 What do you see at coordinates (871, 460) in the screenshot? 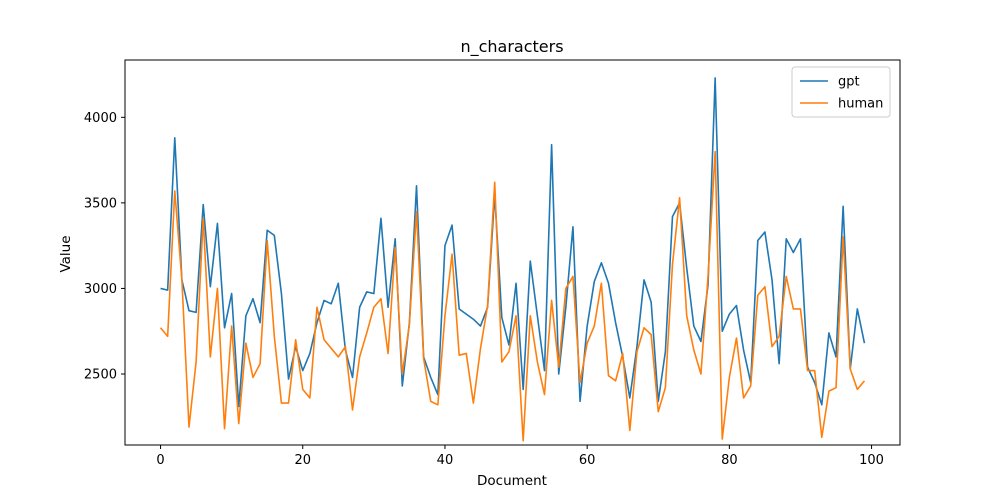
I see `x-tick-label: 100` at bounding box center [871, 460].